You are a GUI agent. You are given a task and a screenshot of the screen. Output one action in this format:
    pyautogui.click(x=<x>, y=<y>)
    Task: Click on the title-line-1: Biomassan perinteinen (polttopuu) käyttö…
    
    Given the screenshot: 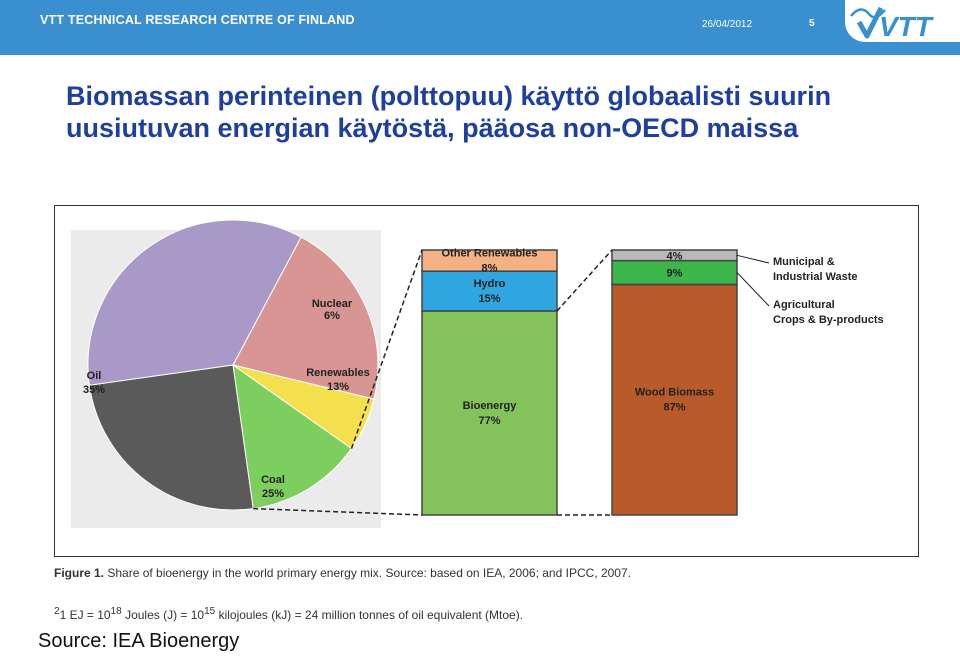 What is the action you would take?
    pyautogui.click(x=449, y=96)
    